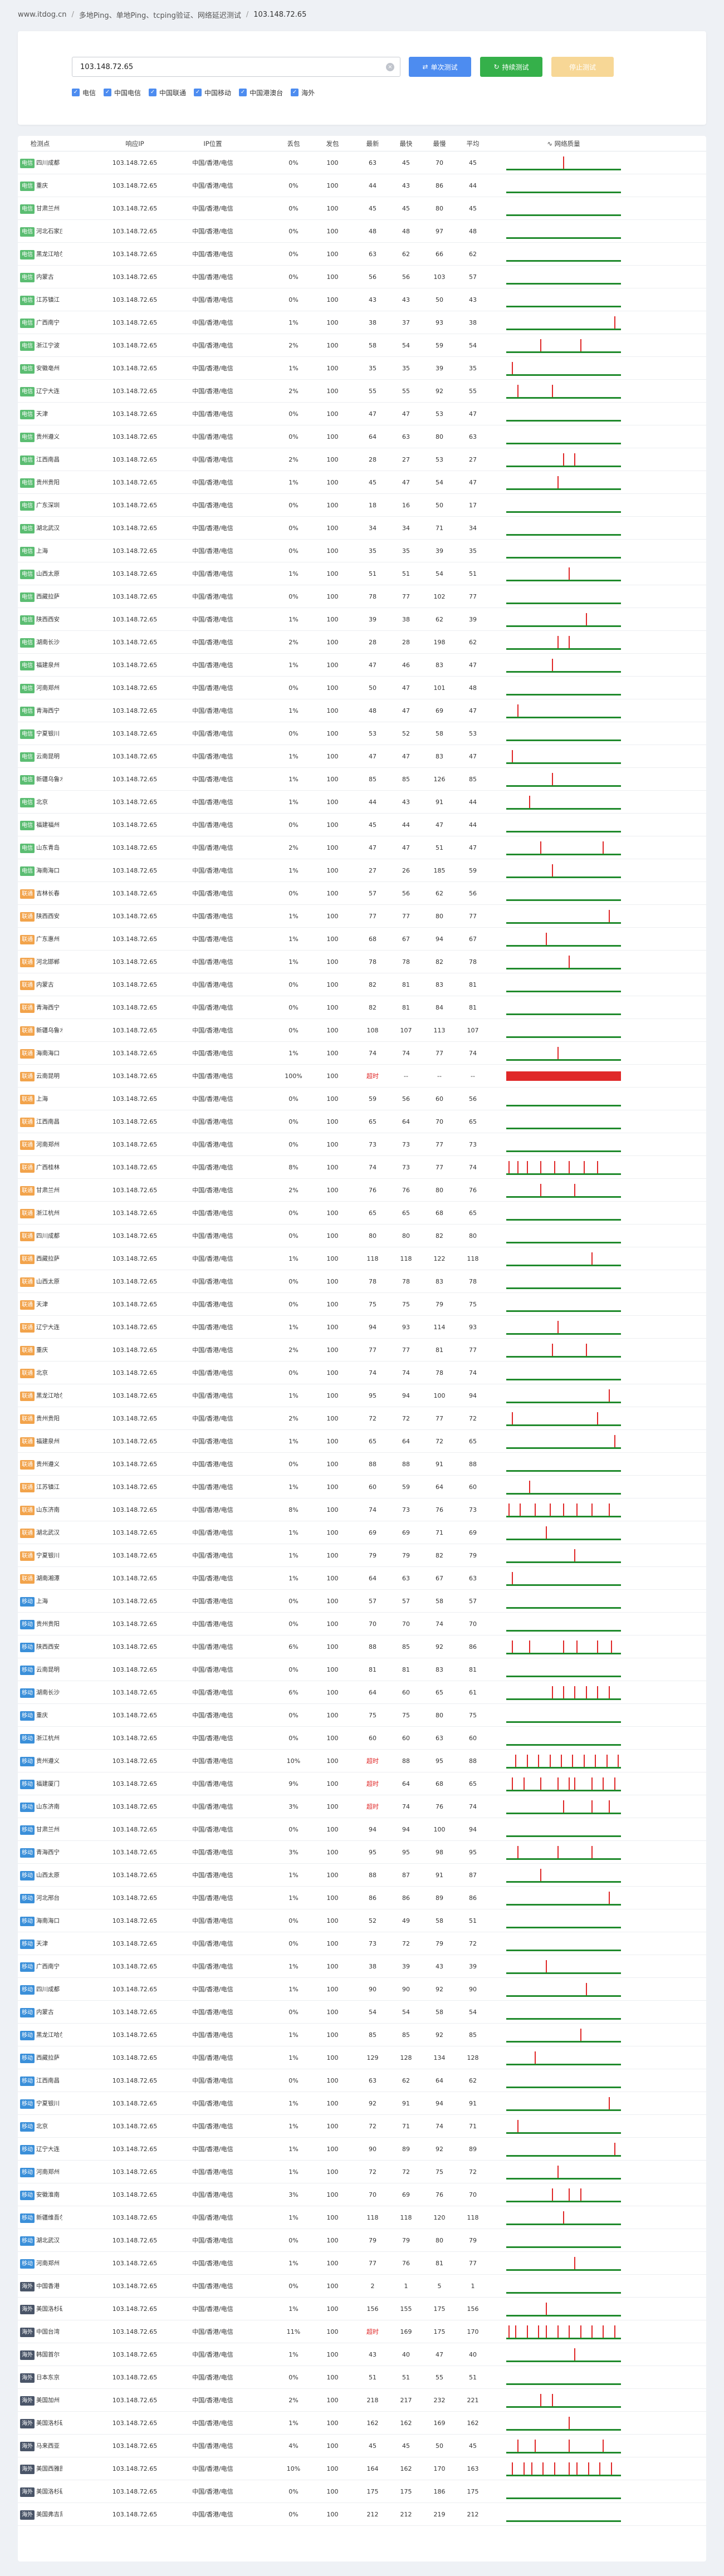 This screenshot has height=2576, width=724. I want to click on header-loss: 丢包, so click(294, 144).